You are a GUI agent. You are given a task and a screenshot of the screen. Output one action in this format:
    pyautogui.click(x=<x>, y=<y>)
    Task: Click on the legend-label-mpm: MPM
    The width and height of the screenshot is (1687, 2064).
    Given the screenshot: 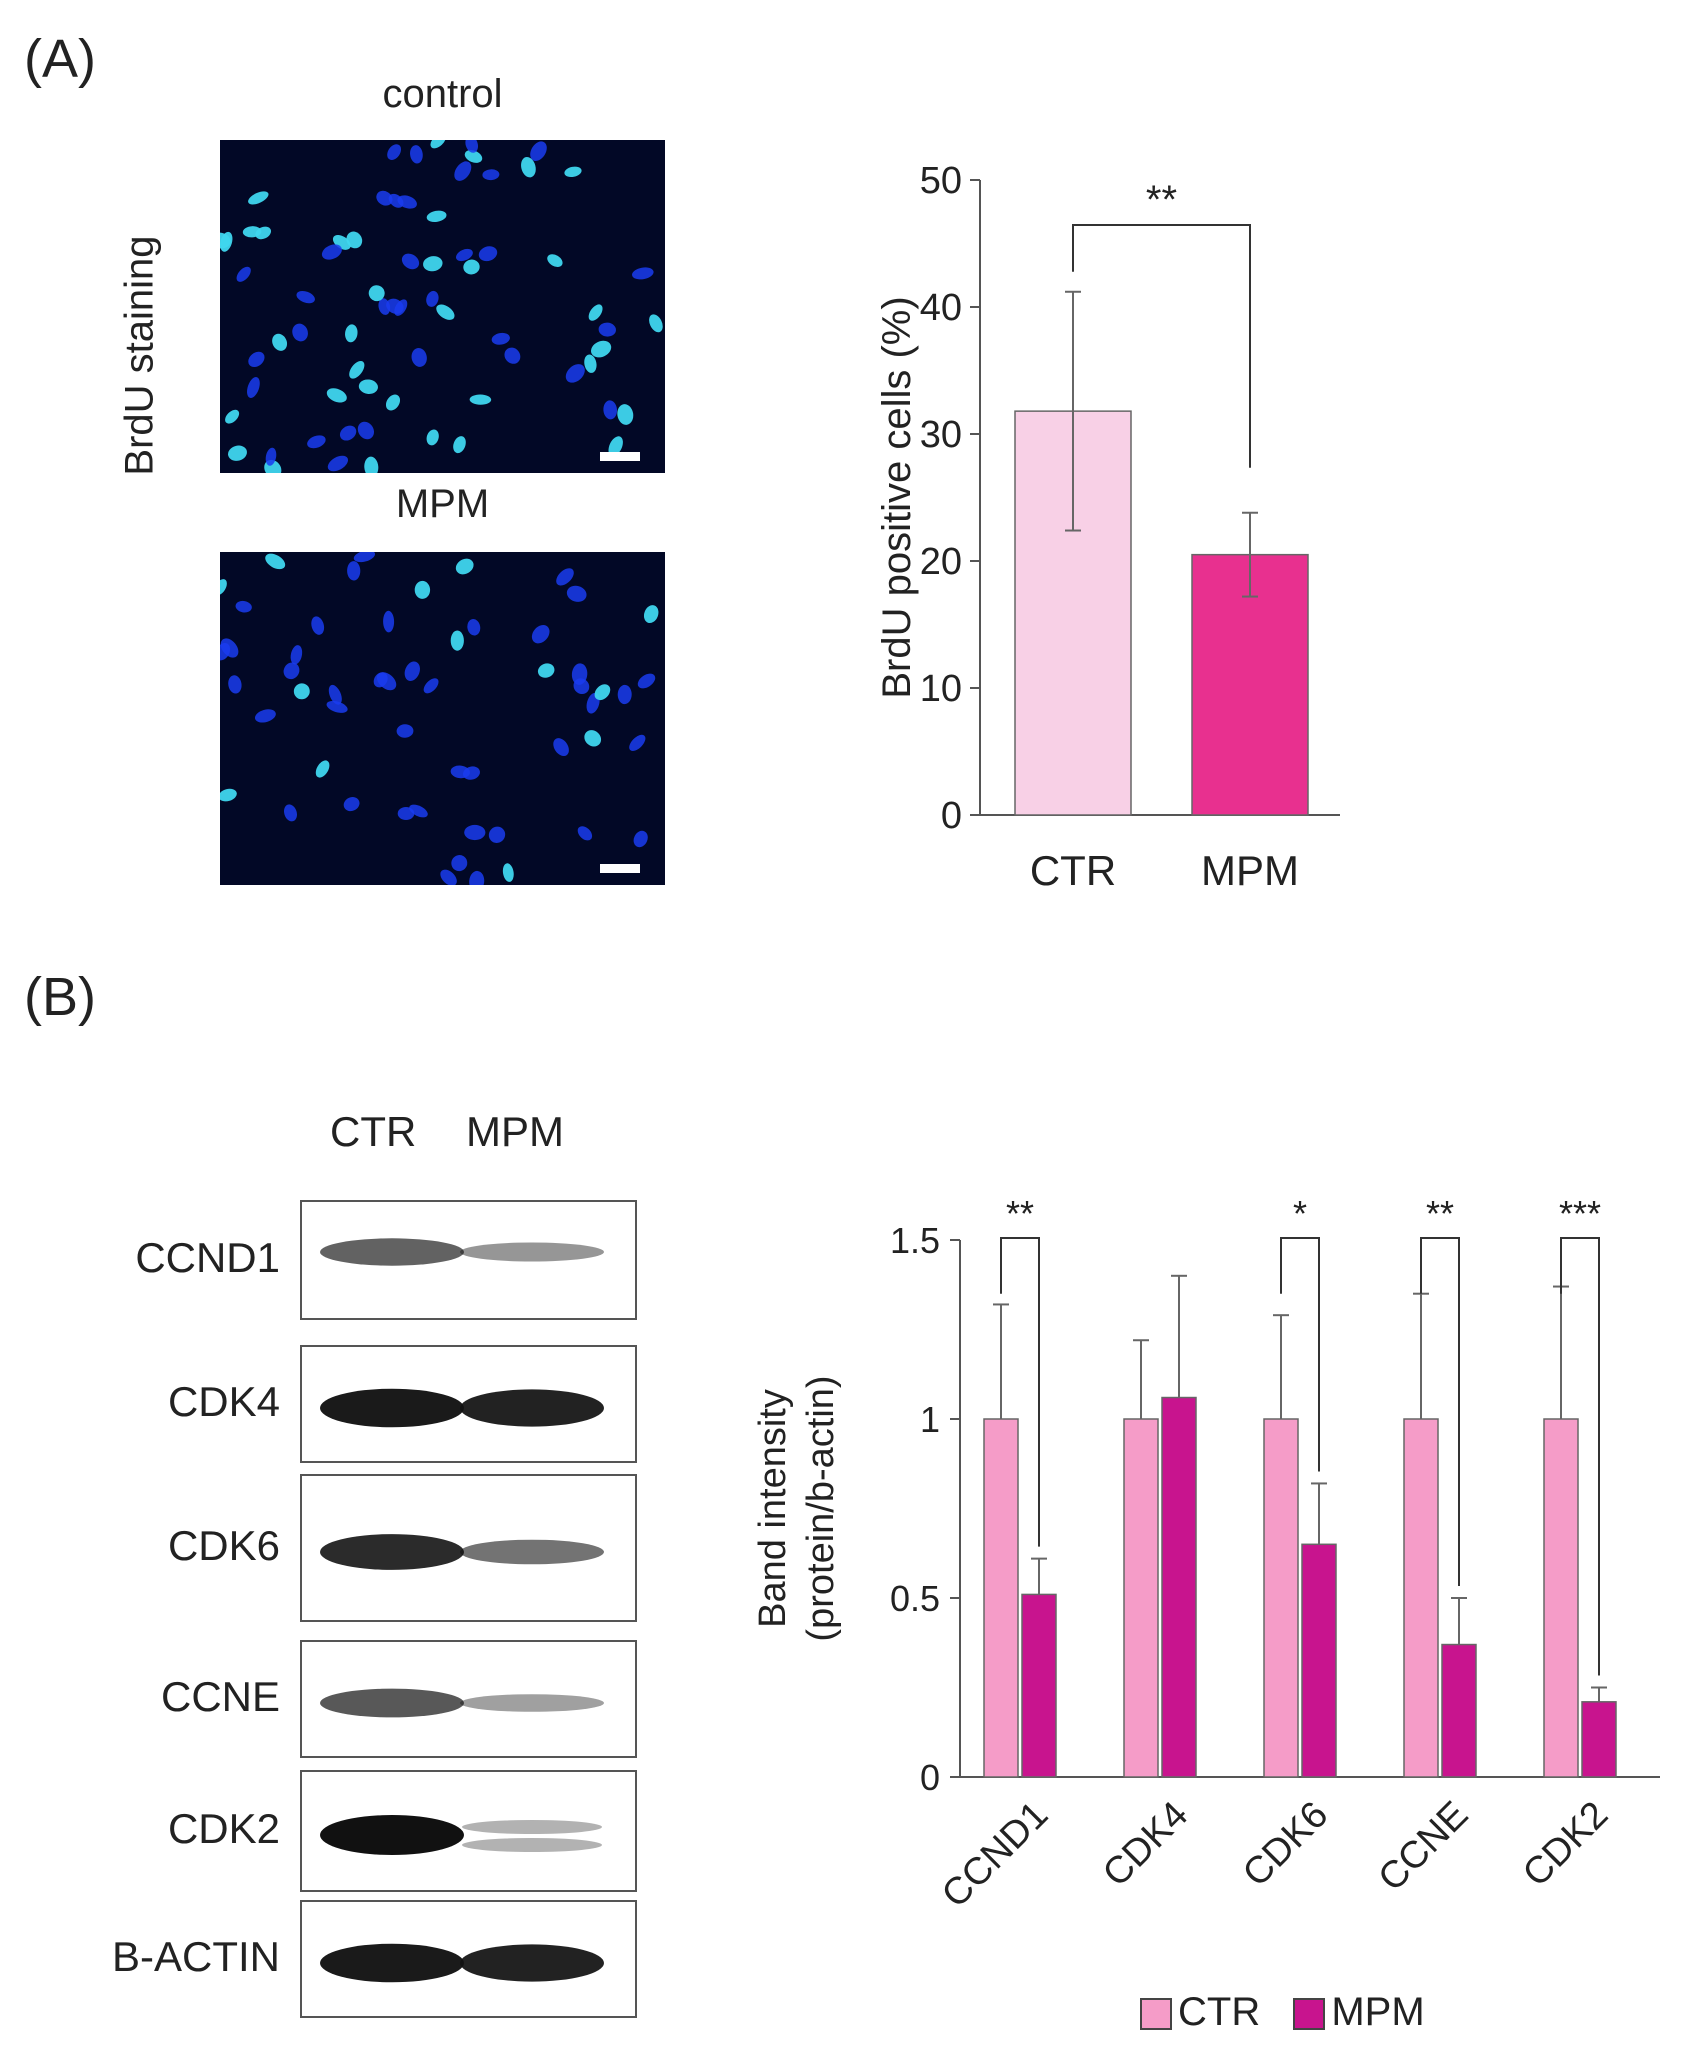 What is the action you would take?
    pyautogui.click(x=1378, y=2012)
    